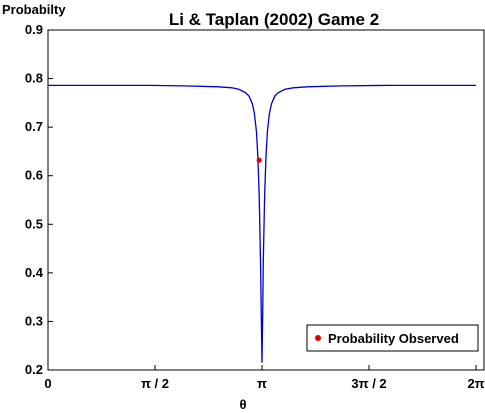 This screenshot has width=485, height=413. Describe the element at coordinates (34, 369) in the screenshot. I see `y-tick-label: 0.2` at that location.